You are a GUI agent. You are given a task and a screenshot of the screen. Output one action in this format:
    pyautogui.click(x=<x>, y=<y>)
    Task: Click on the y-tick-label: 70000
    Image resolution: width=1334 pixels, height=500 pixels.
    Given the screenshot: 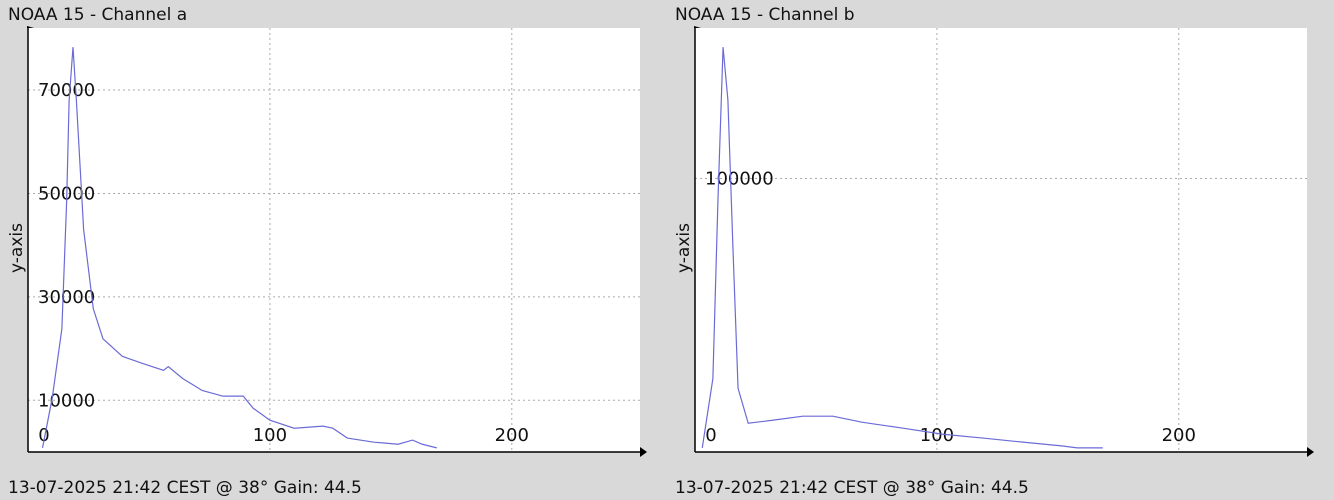 What is the action you would take?
    pyautogui.click(x=66, y=90)
    